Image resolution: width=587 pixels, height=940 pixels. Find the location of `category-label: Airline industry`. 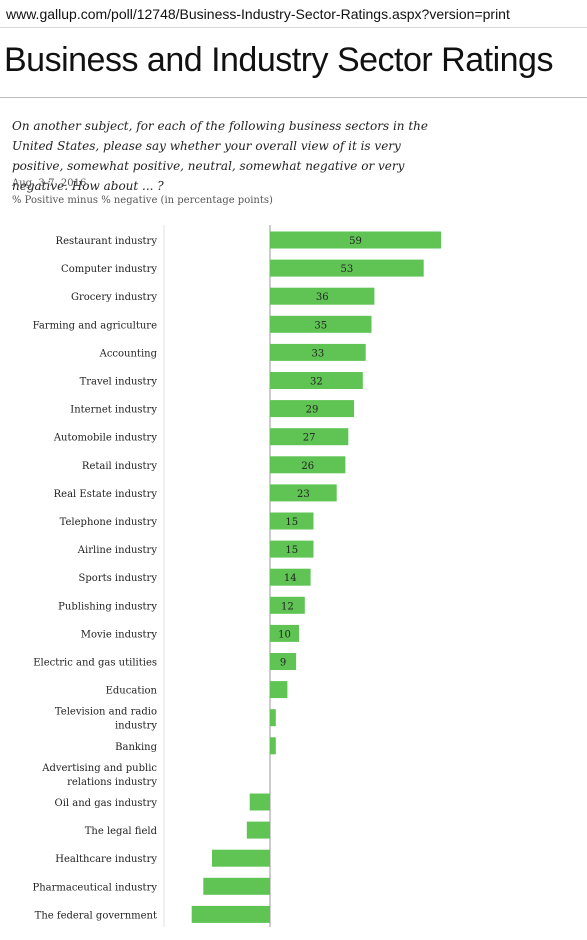

category-label: Airline industry is located at coordinates (117, 550).